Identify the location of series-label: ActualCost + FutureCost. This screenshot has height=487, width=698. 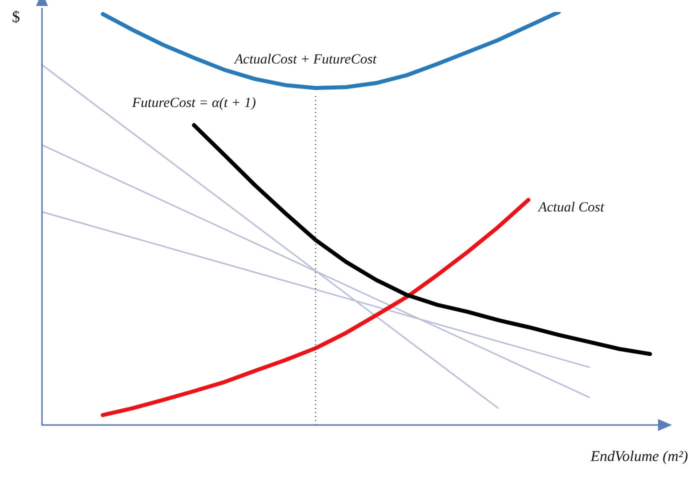
(306, 60).